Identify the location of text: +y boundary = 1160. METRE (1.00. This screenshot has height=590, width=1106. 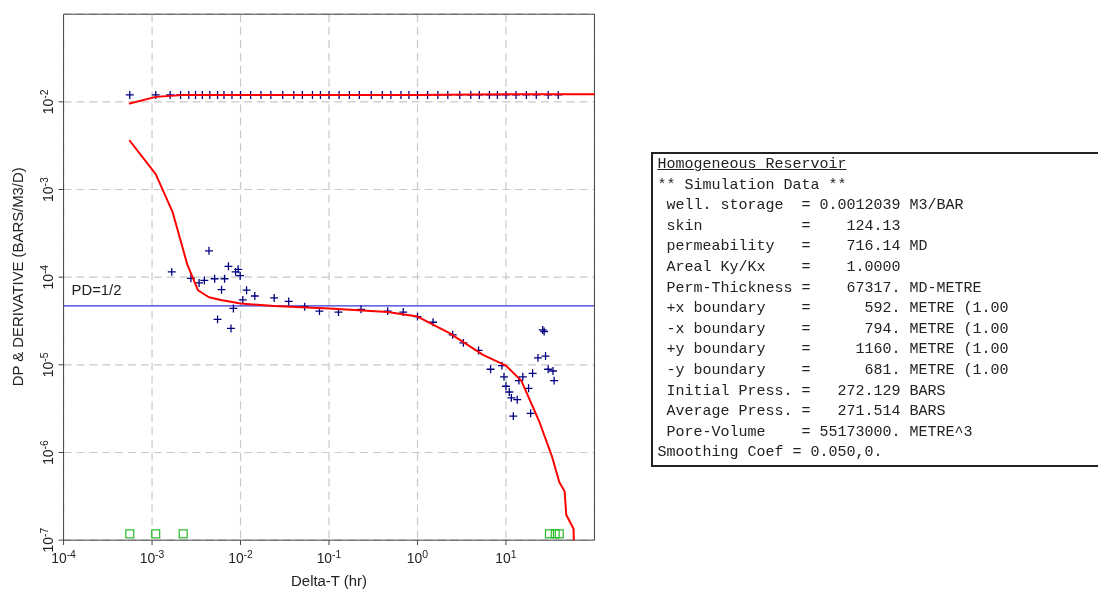
(837, 350).